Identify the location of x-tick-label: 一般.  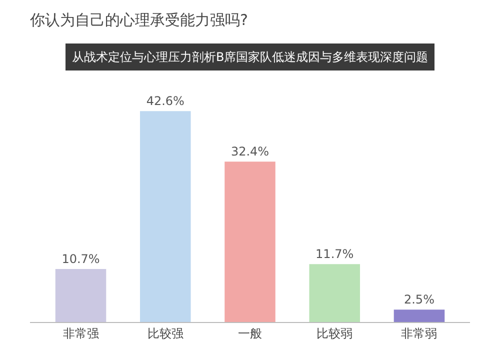
(250, 333).